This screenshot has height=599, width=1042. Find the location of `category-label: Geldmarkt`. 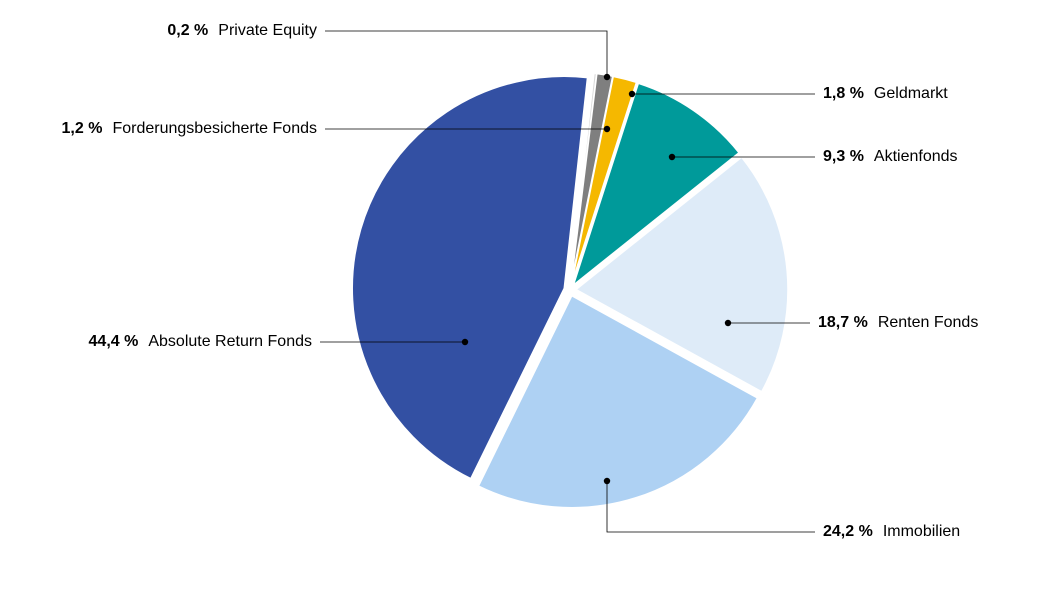

category-label: Geldmarkt is located at coordinates (911, 93).